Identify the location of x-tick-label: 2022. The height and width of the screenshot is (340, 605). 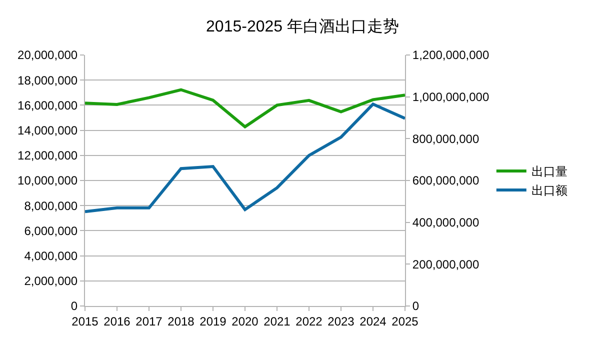
(309, 321).